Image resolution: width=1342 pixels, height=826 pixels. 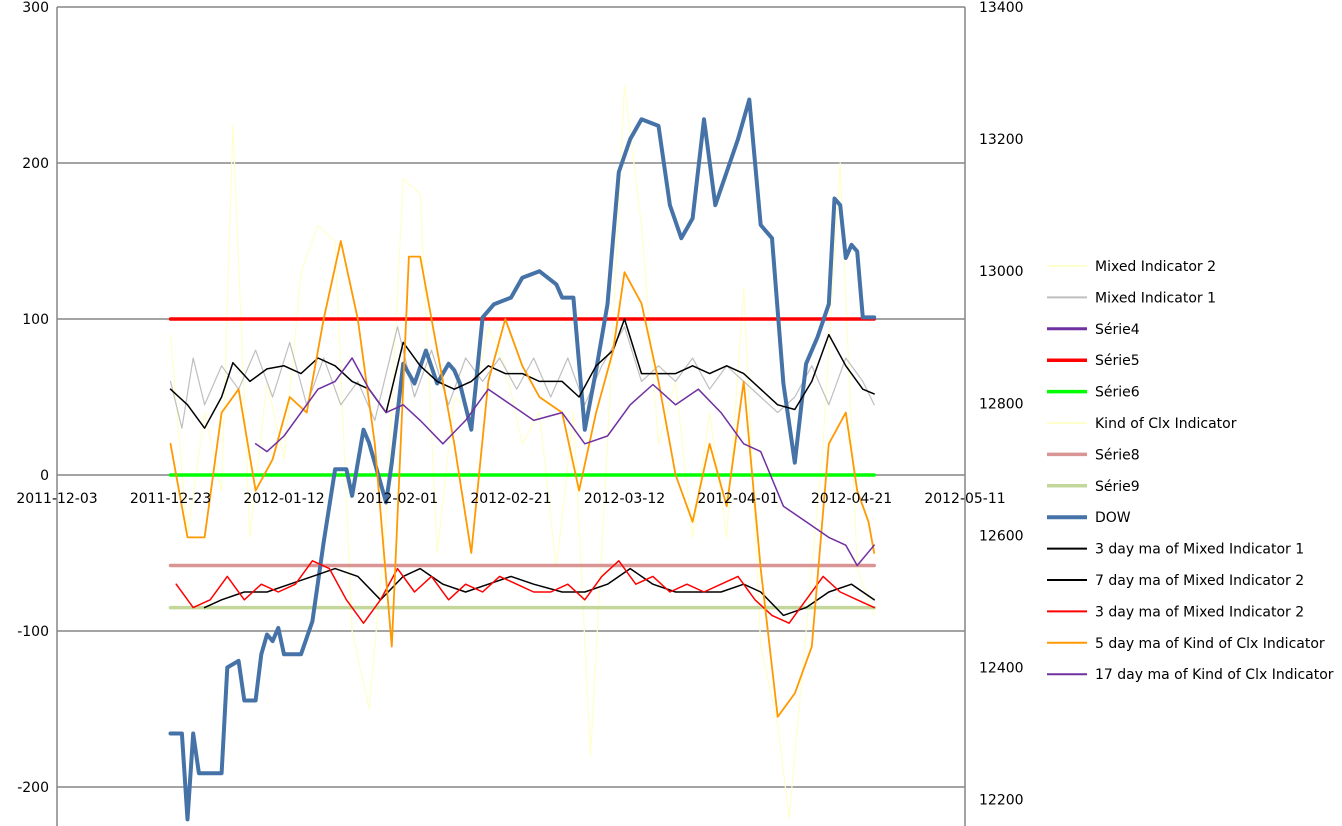 What do you see at coordinates (1199, 581) in the screenshot?
I see `legend-label: 7 day ma of Mixed Indicator 2` at bounding box center [1199, 581].